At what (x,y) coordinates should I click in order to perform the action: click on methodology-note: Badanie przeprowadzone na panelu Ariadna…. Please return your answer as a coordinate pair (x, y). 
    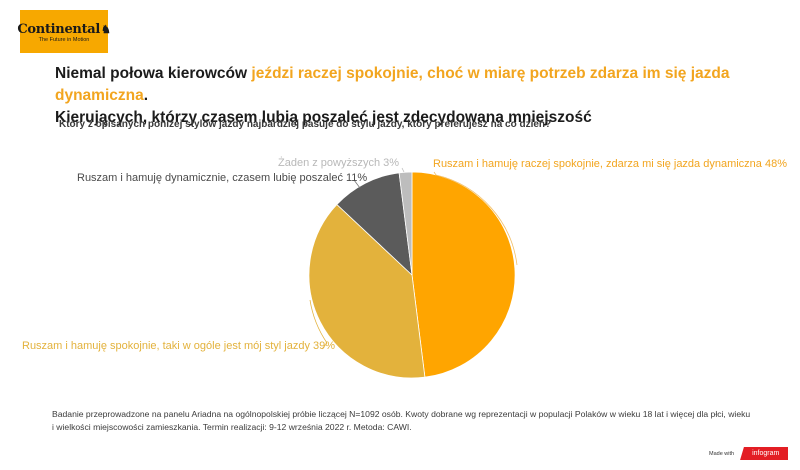
    Looking at the image, I should click on (401, 420).